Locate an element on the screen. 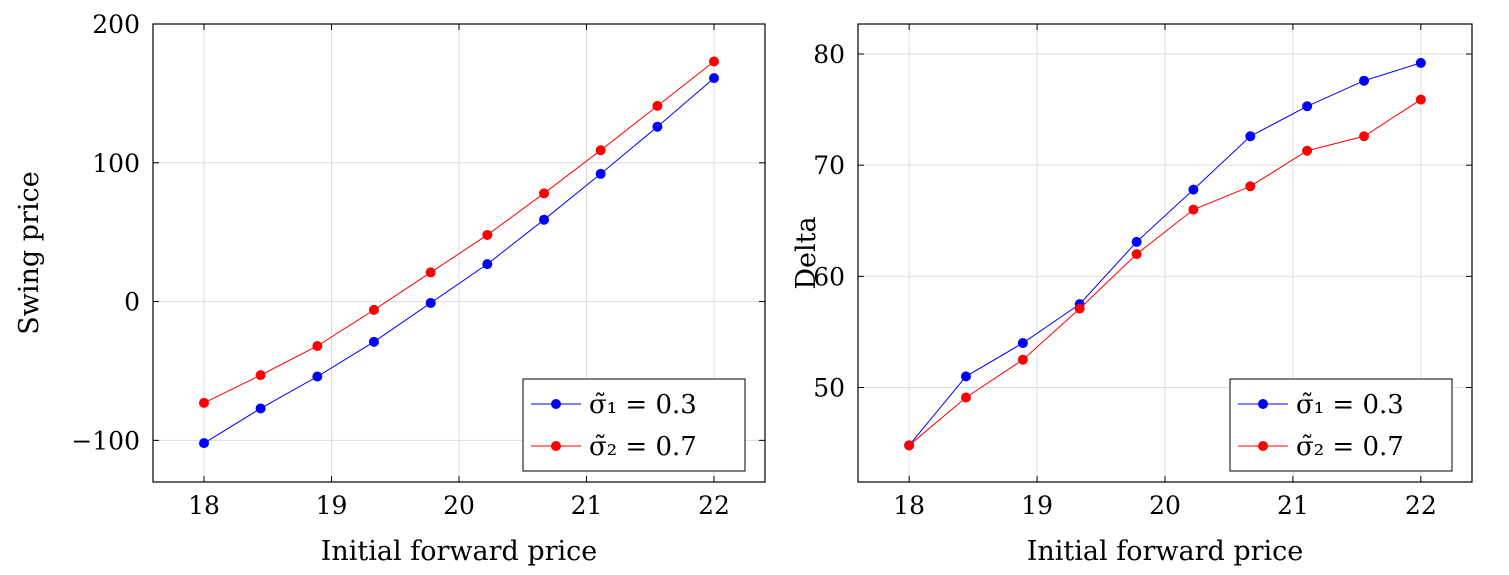 This screenshot has width=1509, height=575. y-axis-label: Delta is located at coordinates (806, 252).